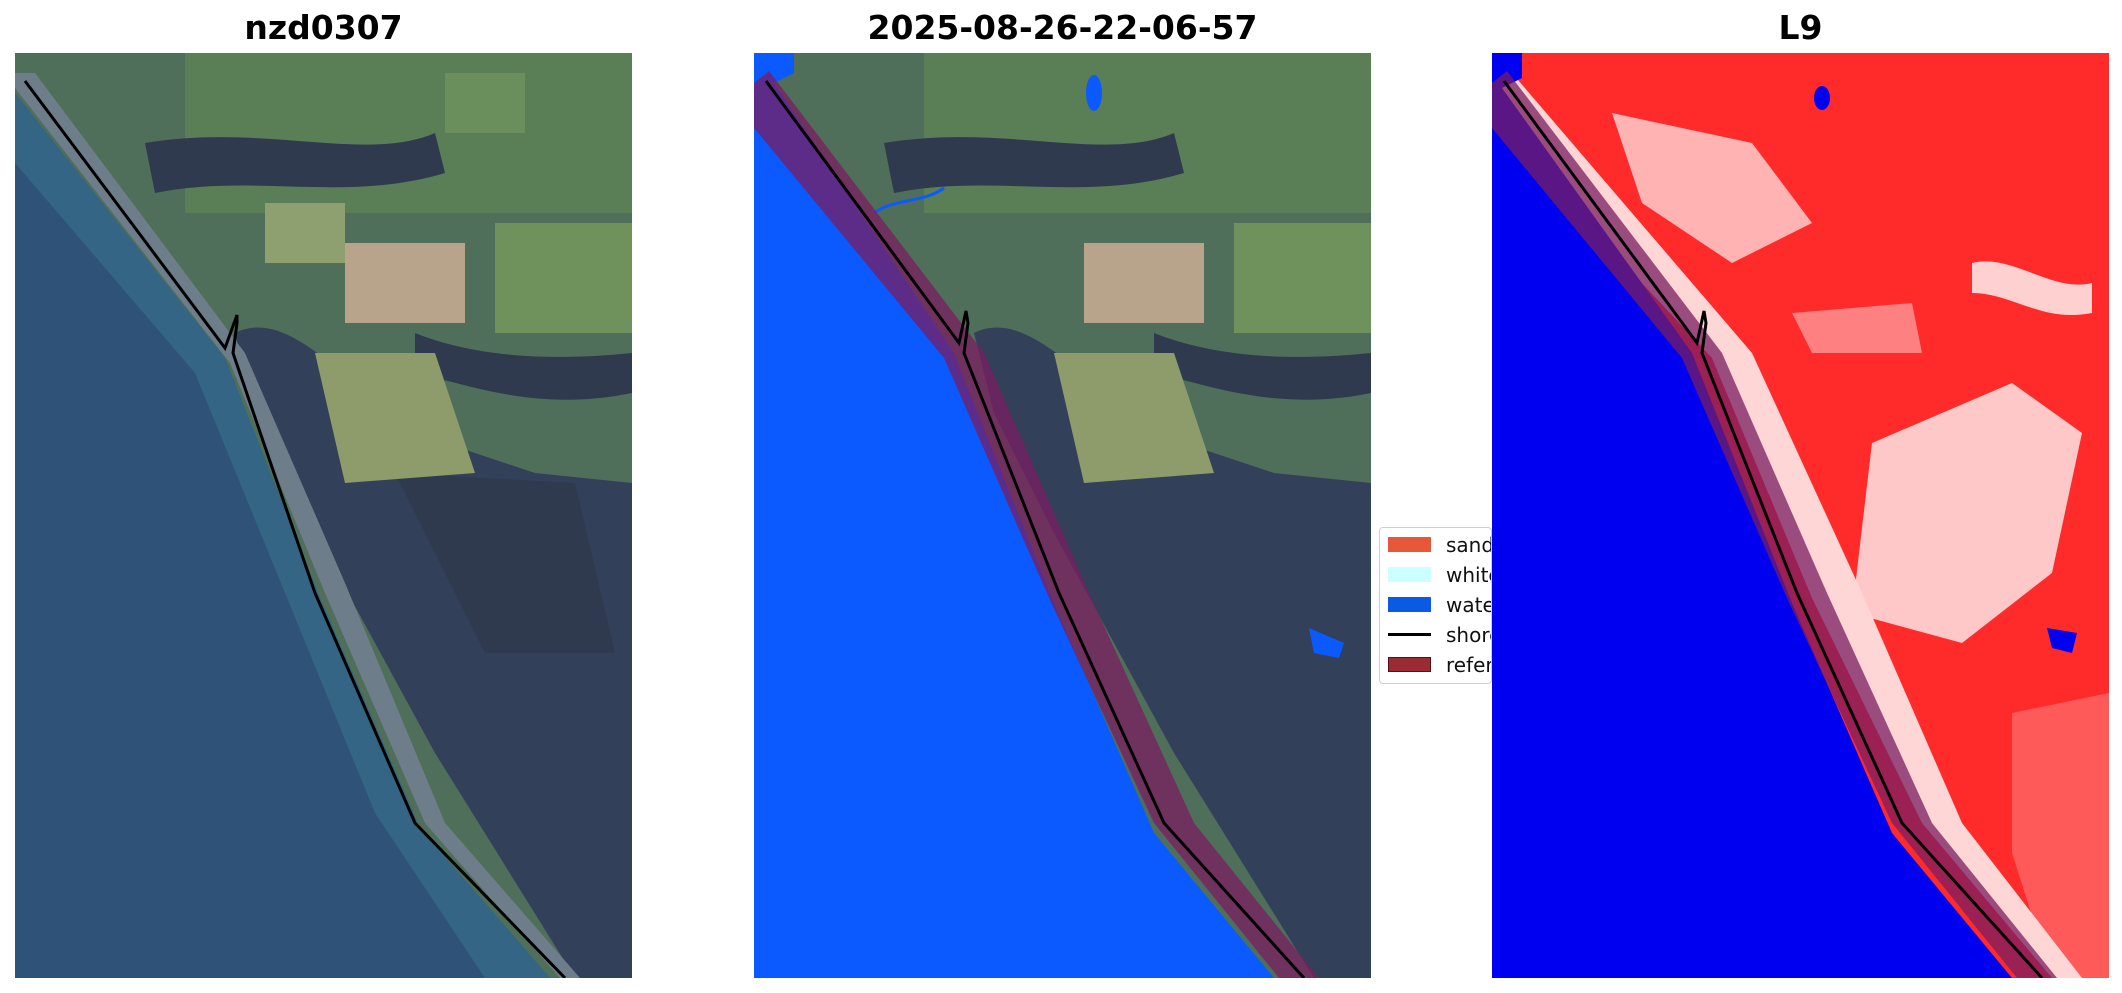 The height and width of the screenshot is (993, 2122). I want to click on legend-item-sand: sand, so click(1436, 544).